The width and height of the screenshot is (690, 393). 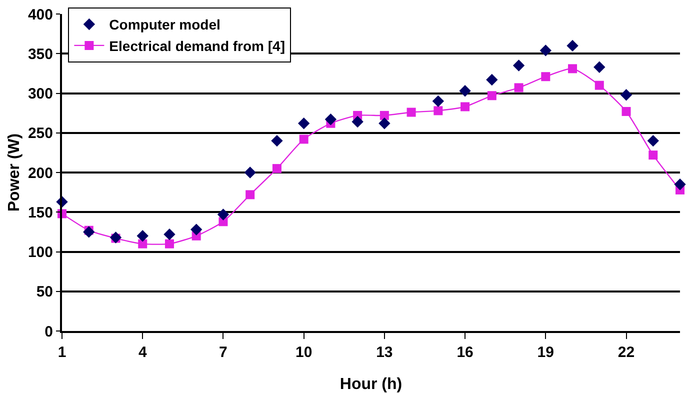 I want to click on x-tick-label: 1, so click(x=62, y=352).